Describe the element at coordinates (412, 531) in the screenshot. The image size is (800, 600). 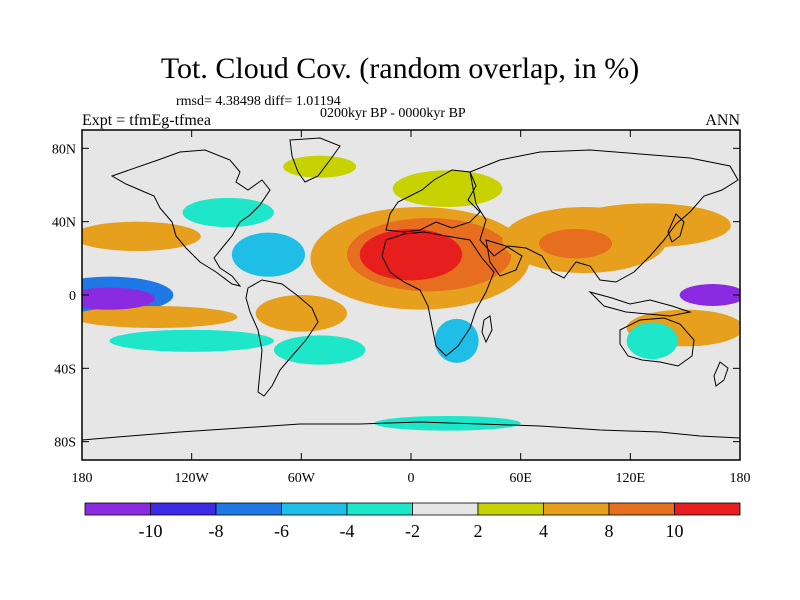
I see `colorbar-label: -2` at that location.